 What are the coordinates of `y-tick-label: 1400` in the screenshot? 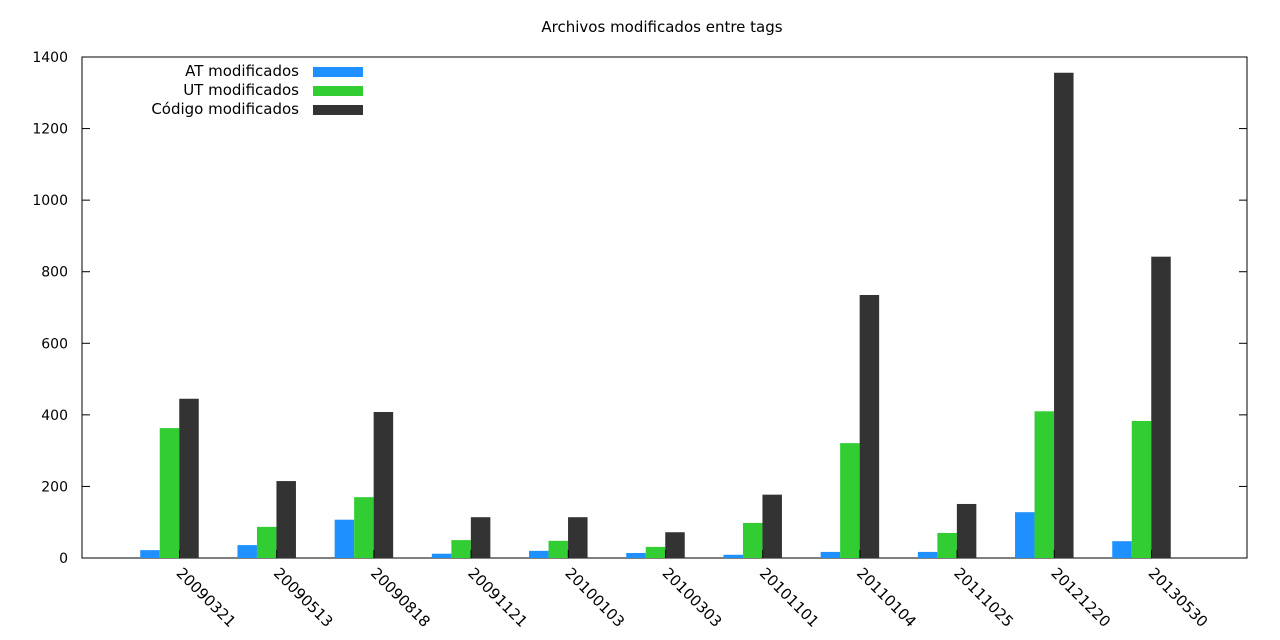 It's located at (50, 58).